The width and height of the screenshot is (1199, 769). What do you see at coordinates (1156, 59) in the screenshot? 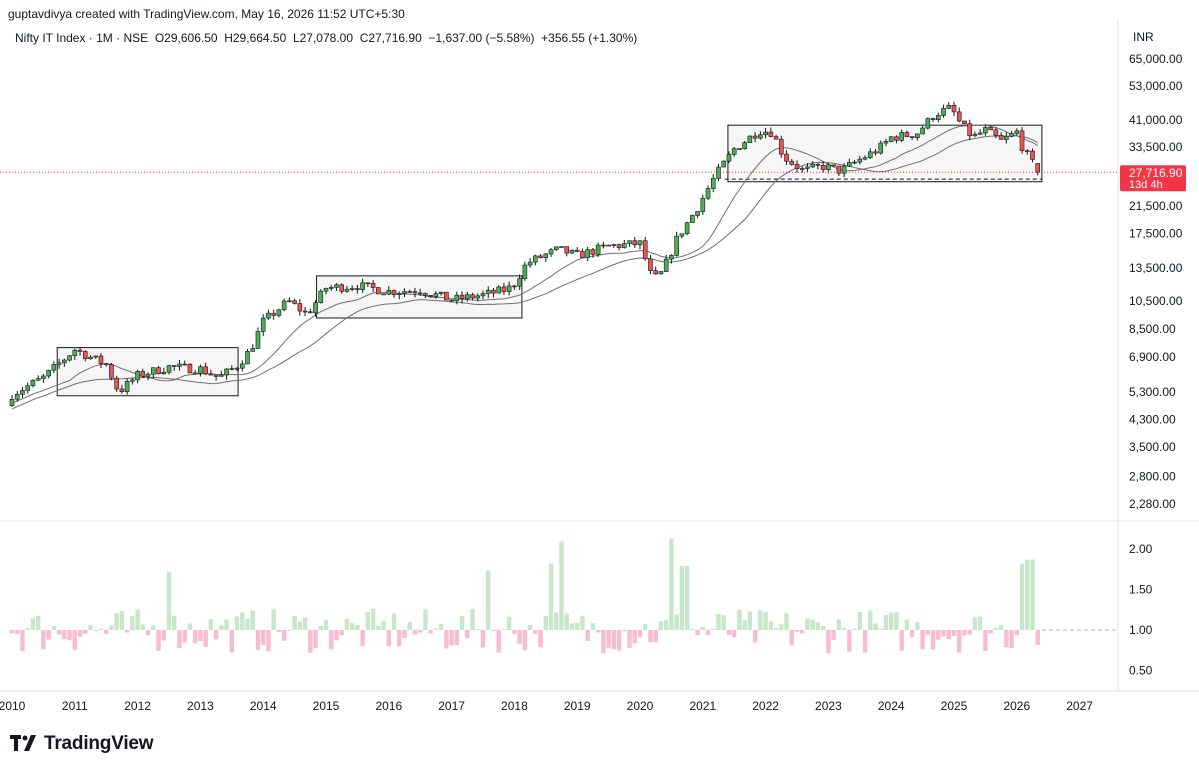
I see `price-tick-label: 65,000.00` at bounding box center [1156, 59].